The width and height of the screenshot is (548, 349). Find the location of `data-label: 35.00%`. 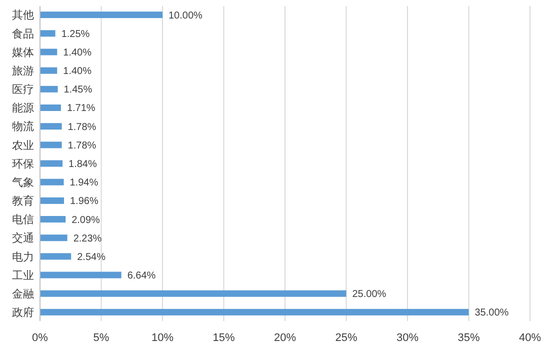

data-label: 35.00% is located at coordinates (491, 313).